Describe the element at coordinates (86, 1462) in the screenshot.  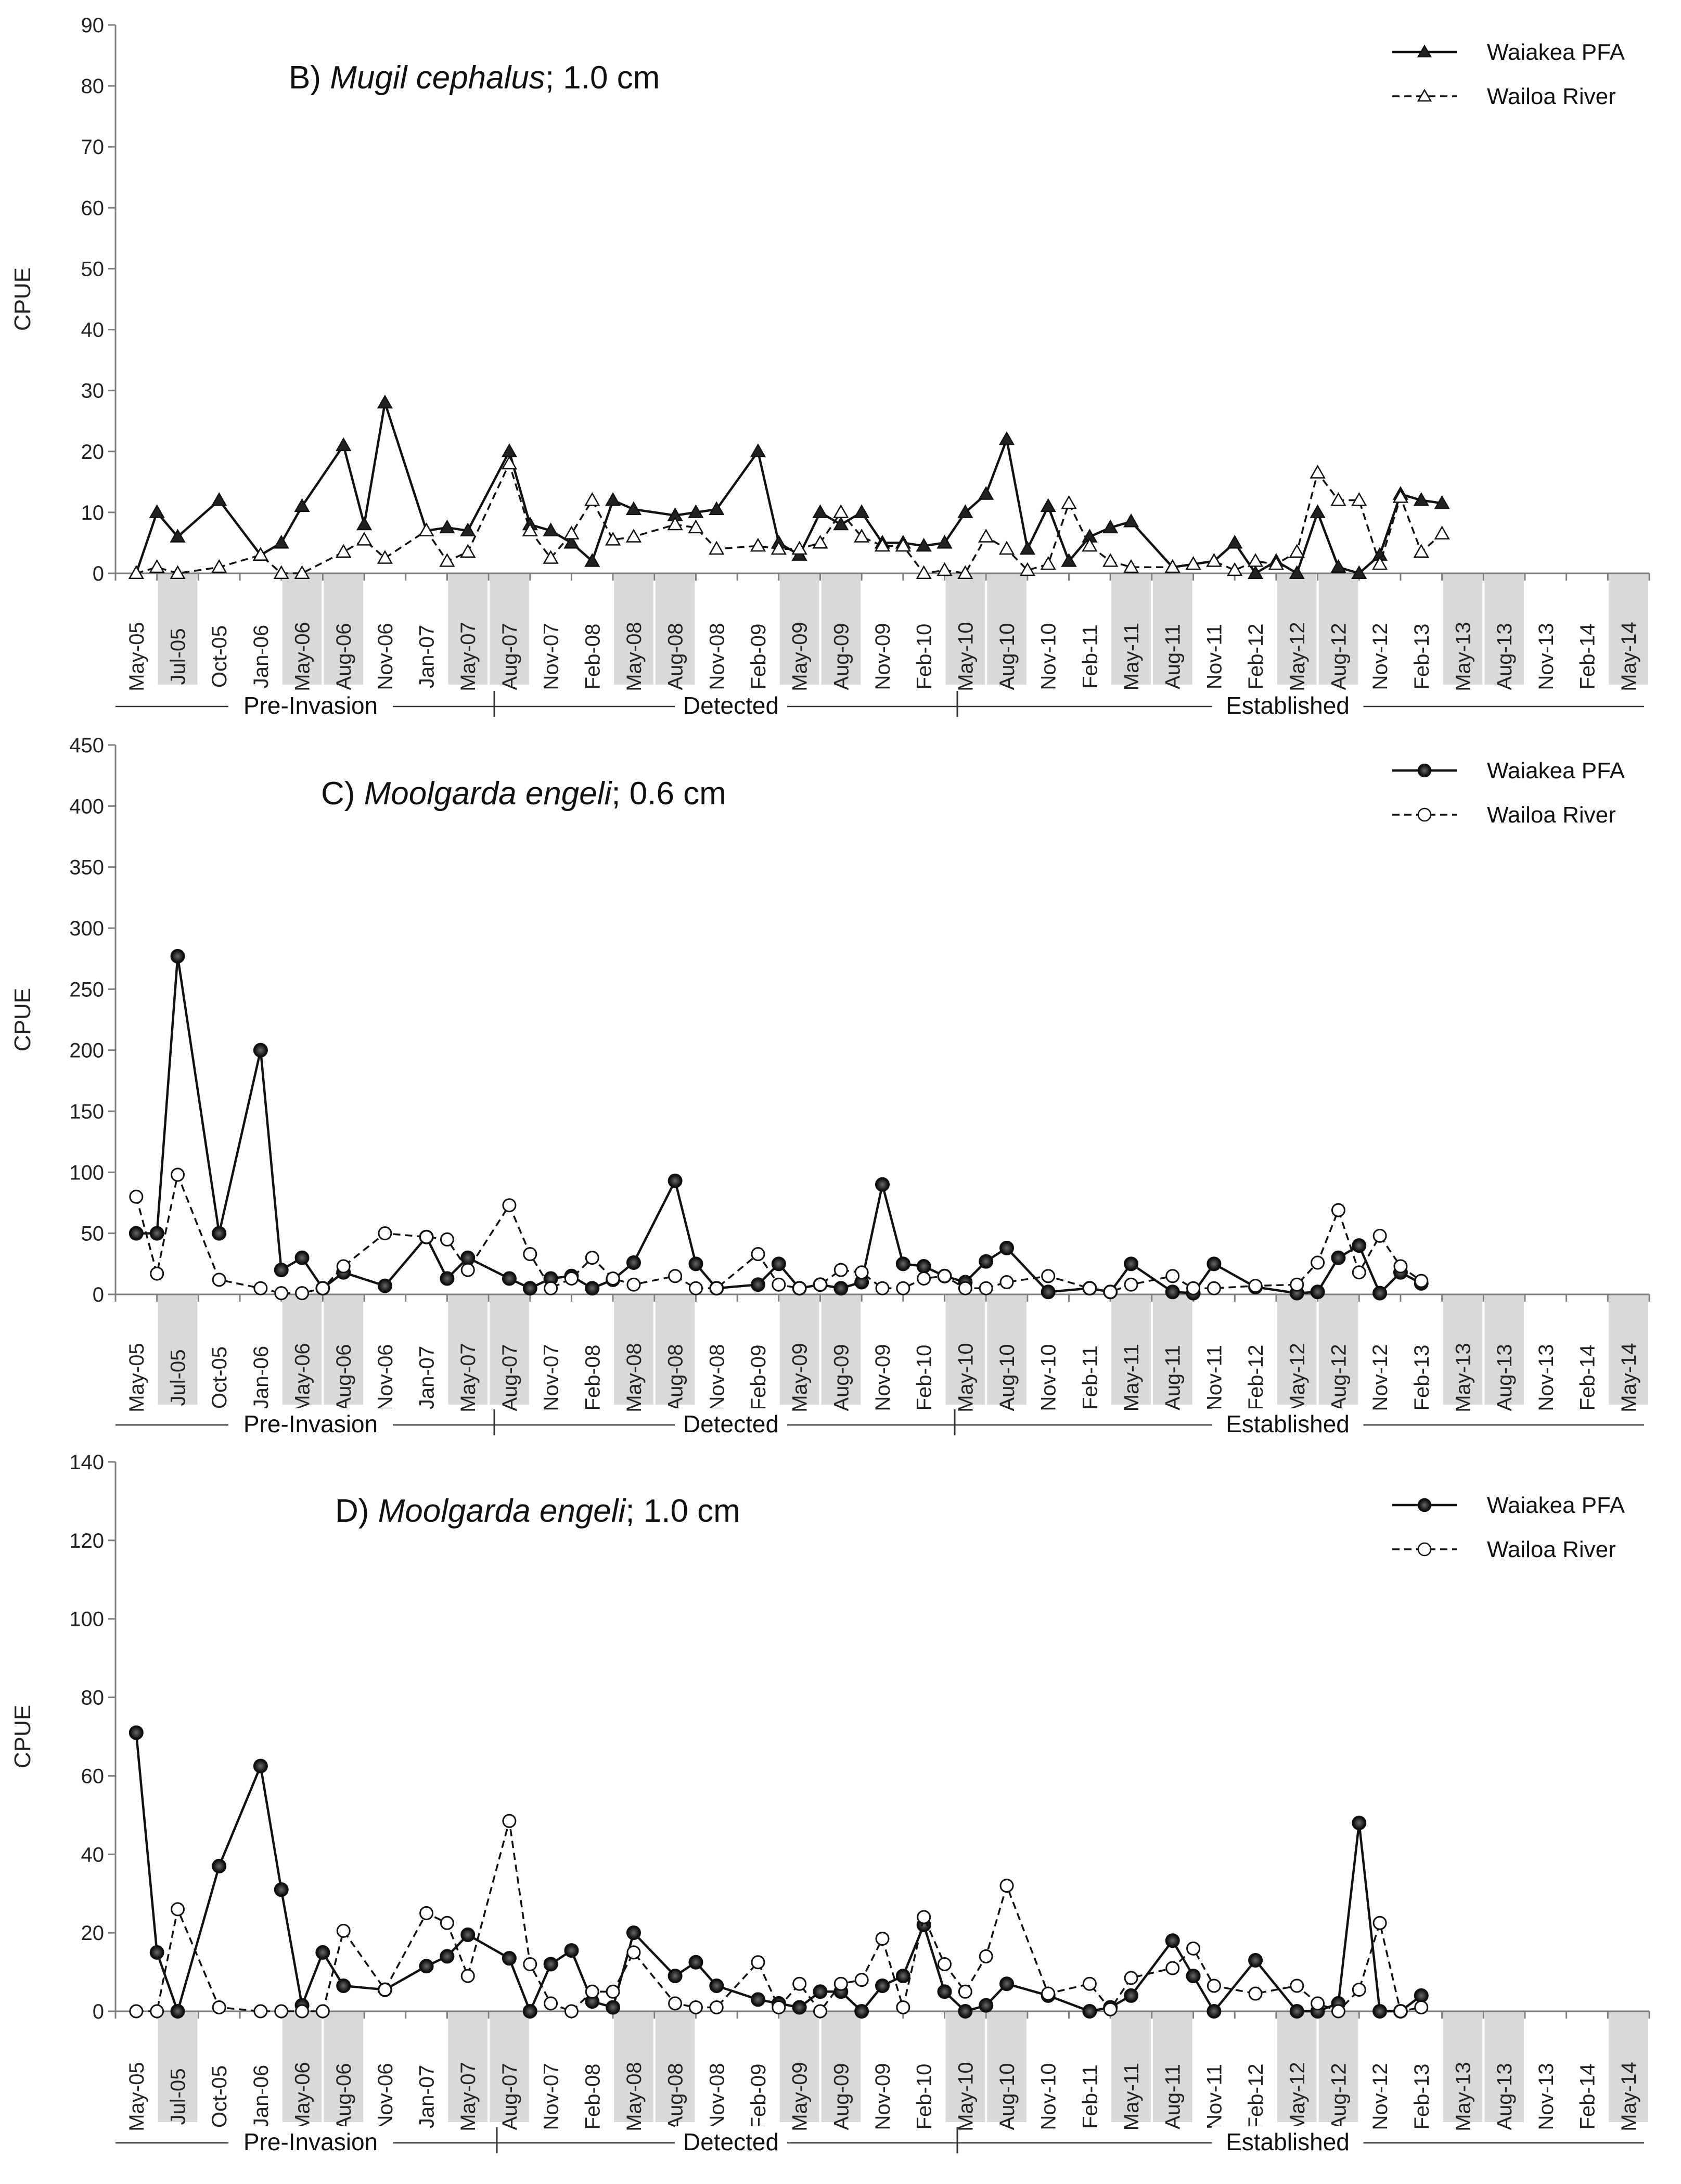
I see `y-tick-label: 140` at that location.